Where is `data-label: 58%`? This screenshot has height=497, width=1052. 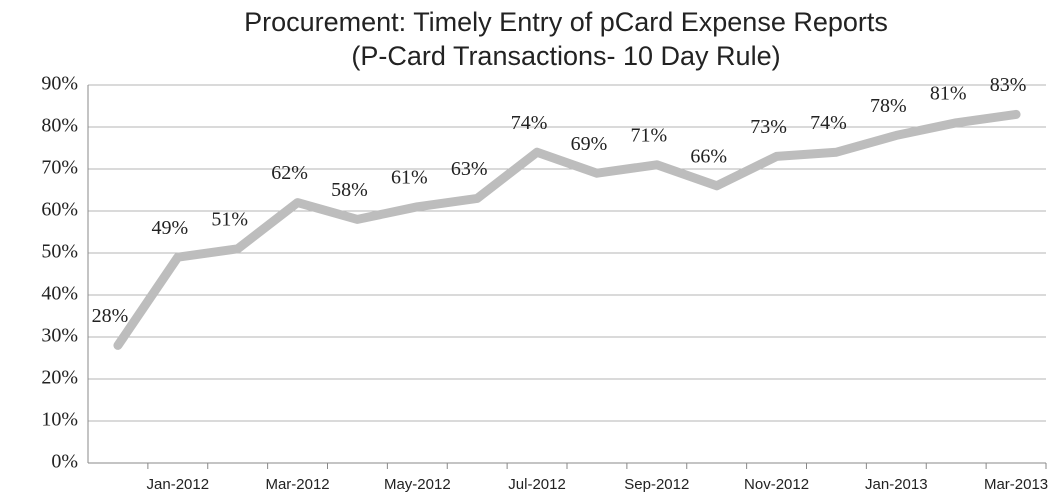
data-label: 58% is located at coordinates (349, 190).